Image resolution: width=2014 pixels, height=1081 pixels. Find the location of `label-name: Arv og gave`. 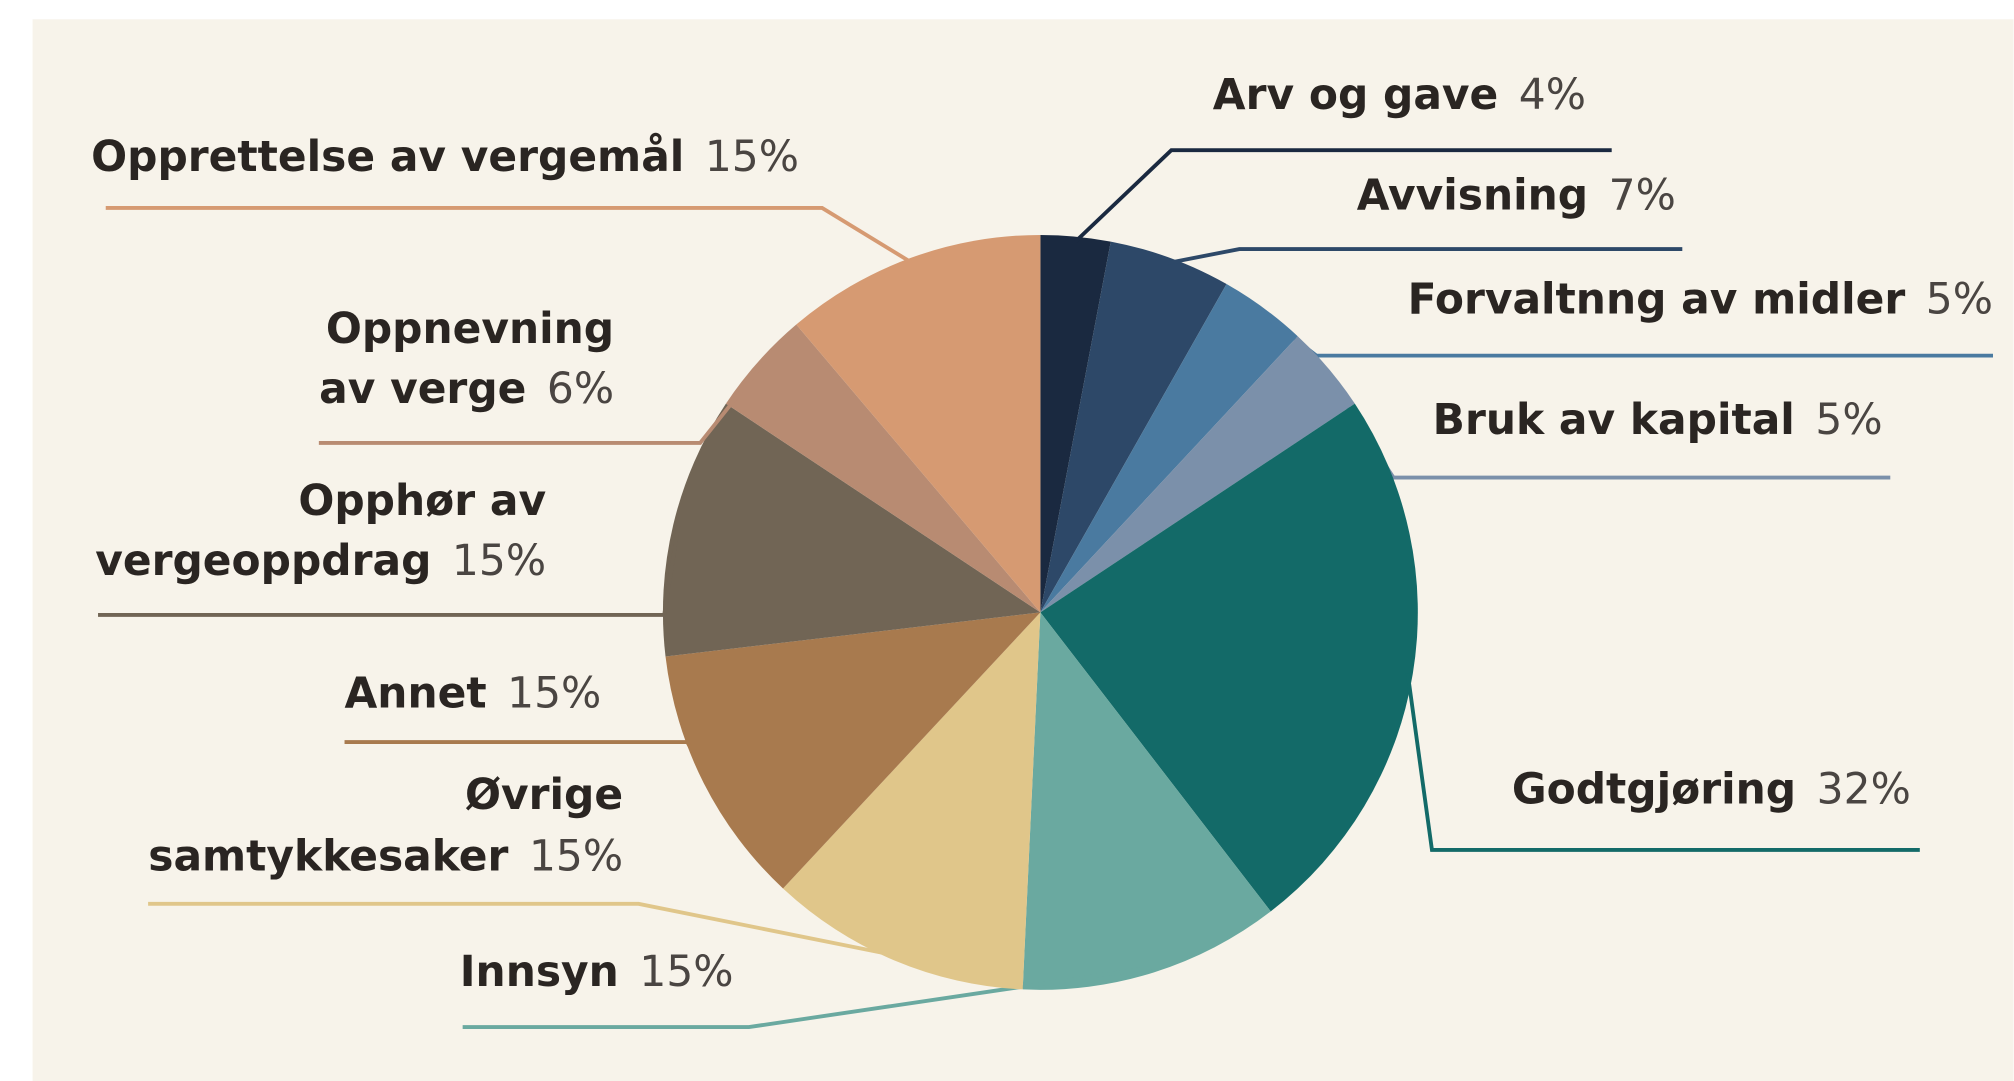

label-name: Arv og gave is located at coordinates (1355, 94).